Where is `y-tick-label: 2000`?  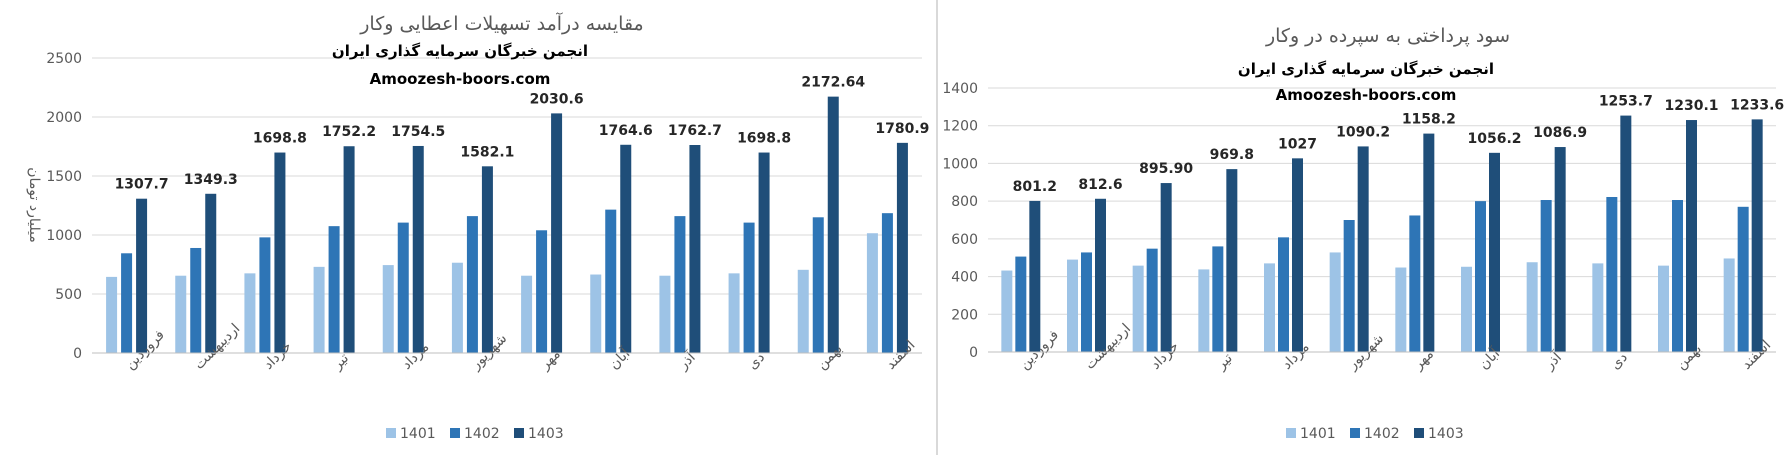
y-tick-label: 2000 is located at coordinates (64, 118).